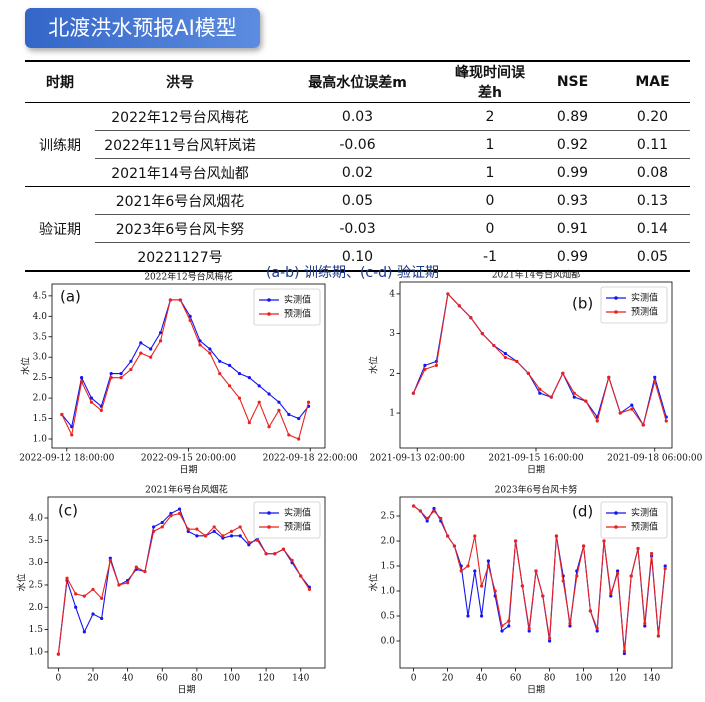 The image size is (705, 702). Describe the element at coordinates (582, 512) in the screenshot. I see `panel-label: (d)` at that location.